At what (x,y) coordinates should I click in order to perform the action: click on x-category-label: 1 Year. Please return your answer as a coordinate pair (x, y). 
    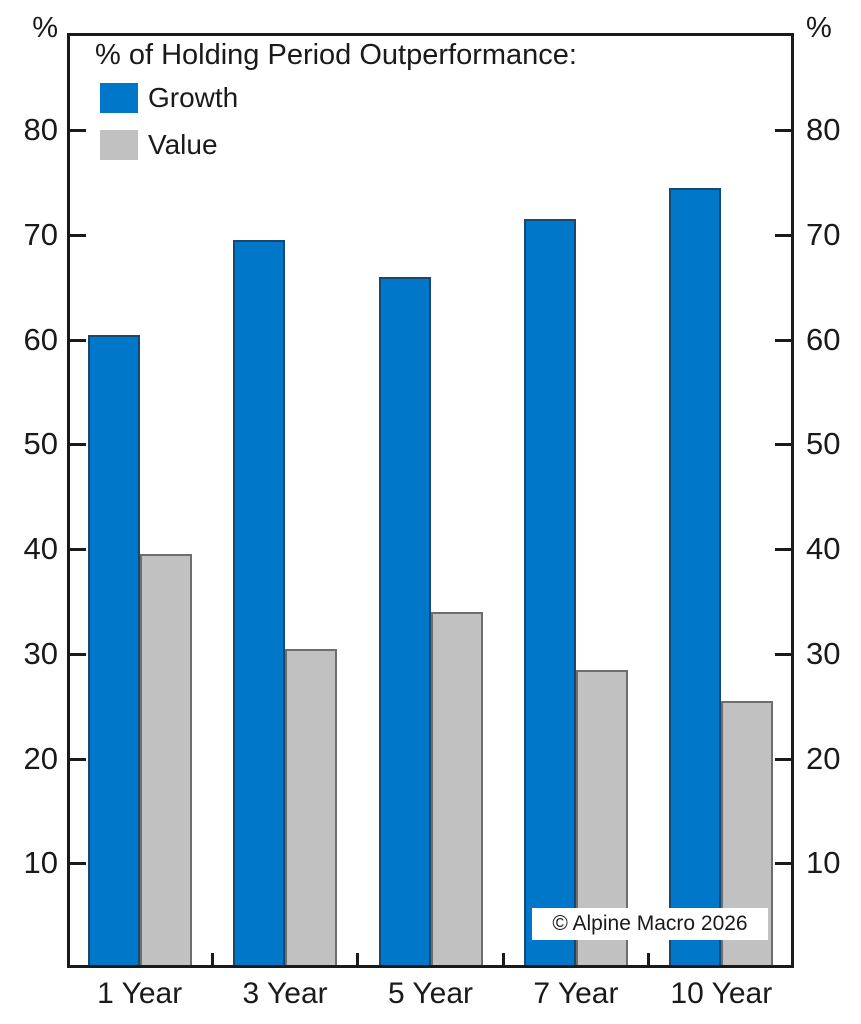
    Looking at the image, I should click on (140, 993).